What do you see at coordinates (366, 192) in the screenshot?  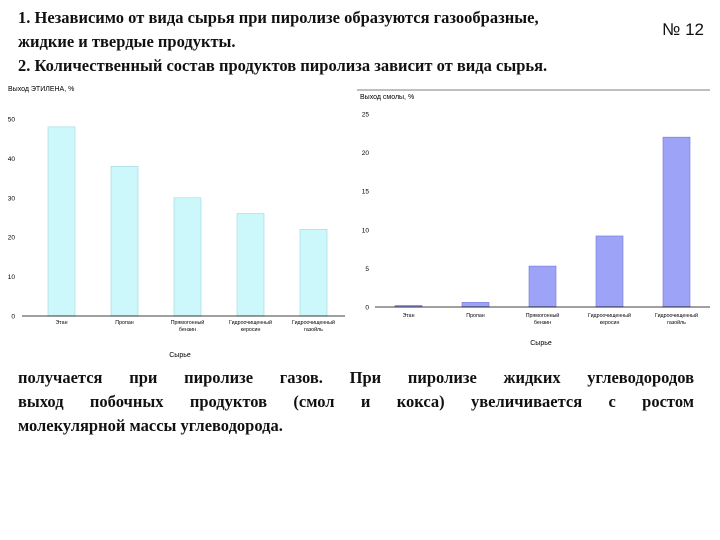 I see `resin-ytick-3: 15` at bounding box center [366, 192].